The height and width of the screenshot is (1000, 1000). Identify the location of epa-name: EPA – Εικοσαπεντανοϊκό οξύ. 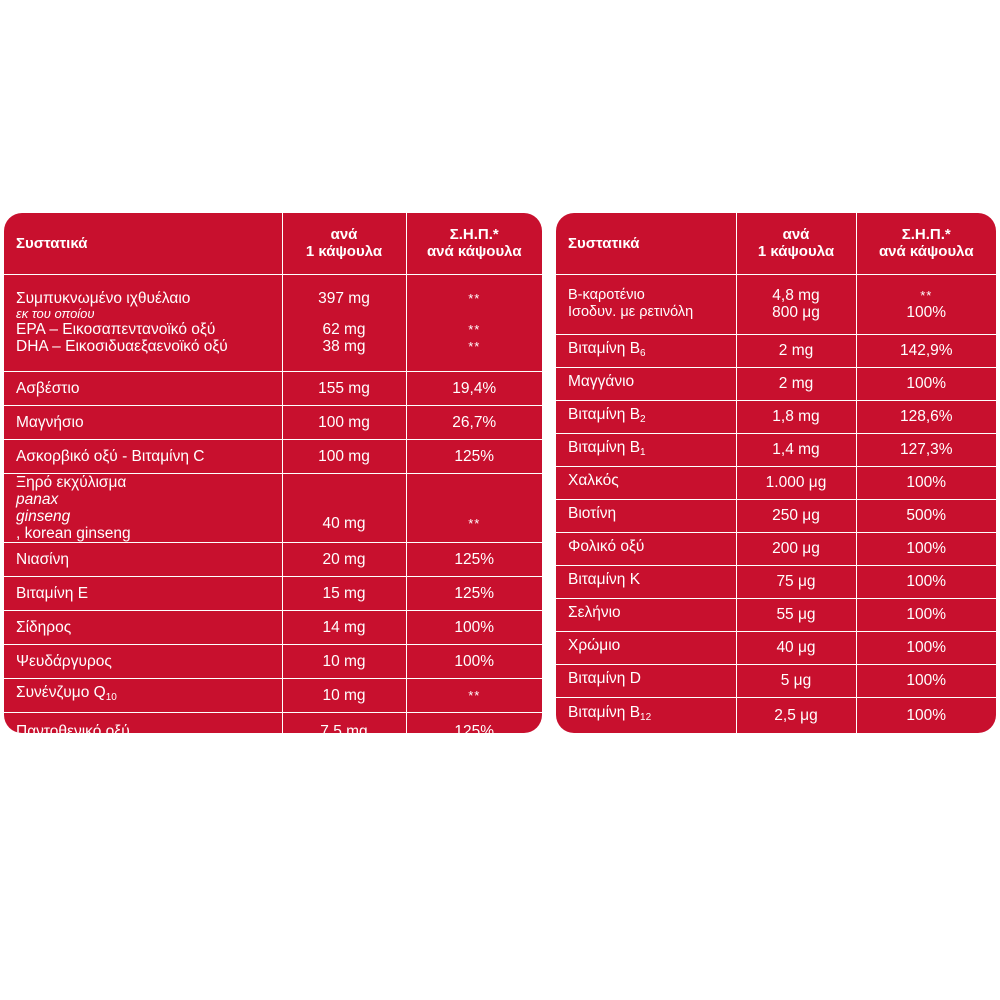
(116, 329).